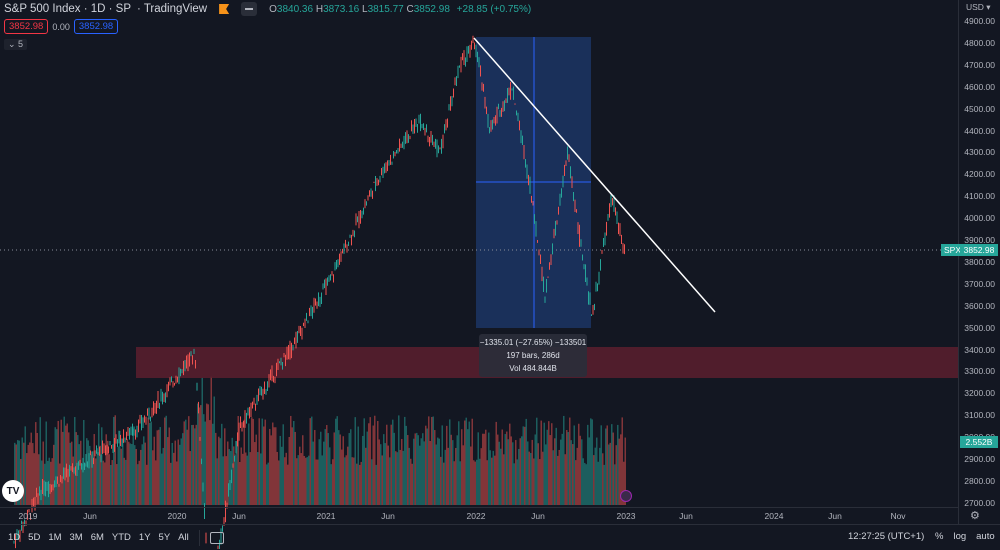 The width and height of the screenshot is (1000, 550). I want to click on time-tick: 2020, so click(177, 516).